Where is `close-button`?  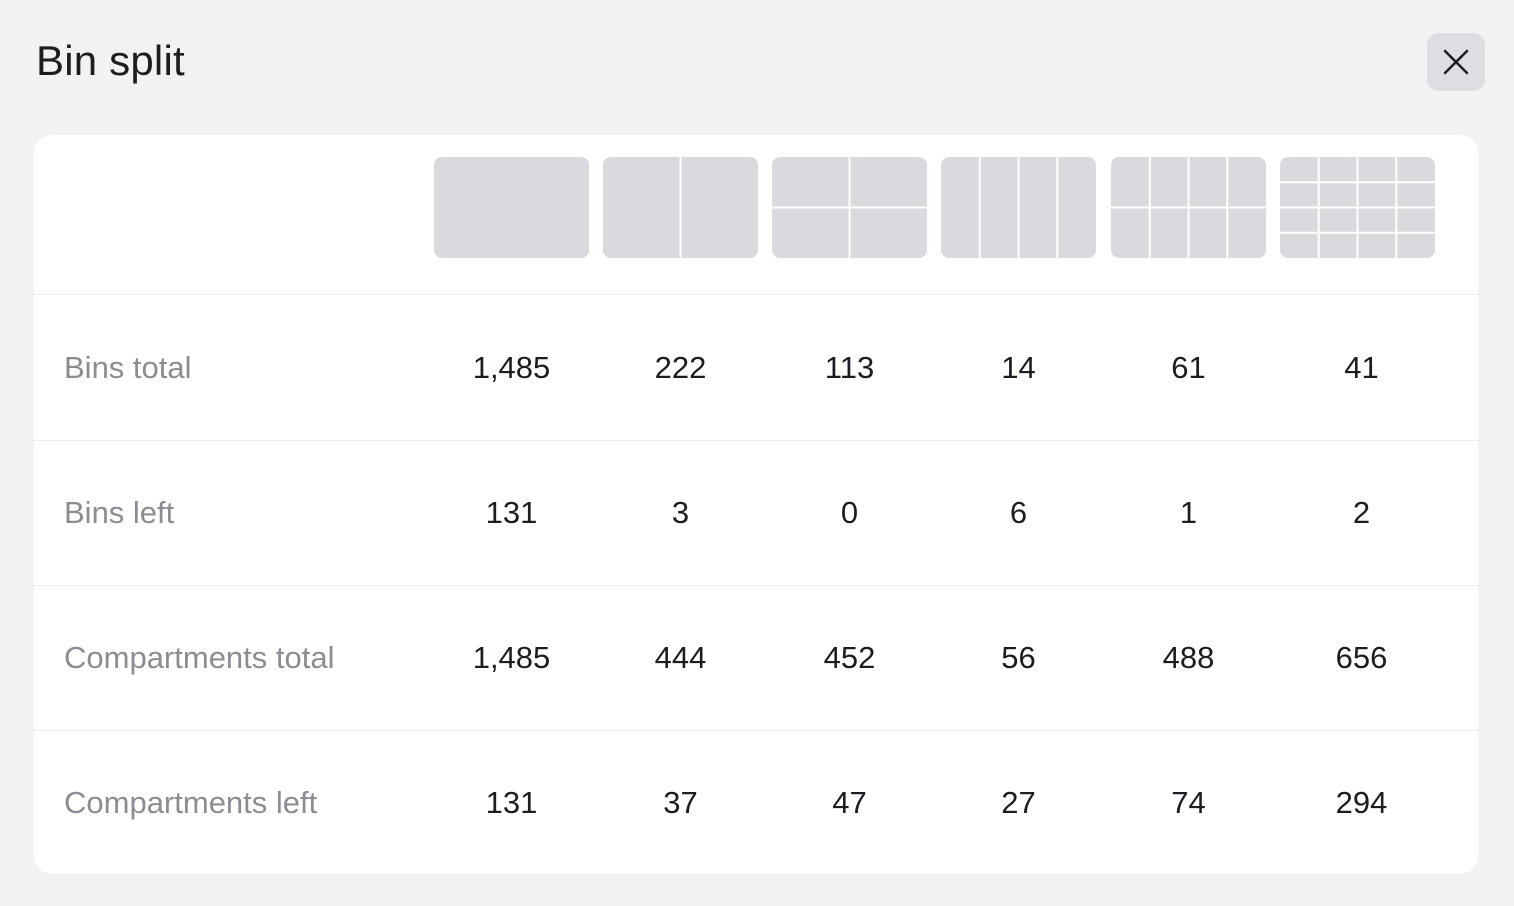 close-button is located at coordinates (1456, 62).